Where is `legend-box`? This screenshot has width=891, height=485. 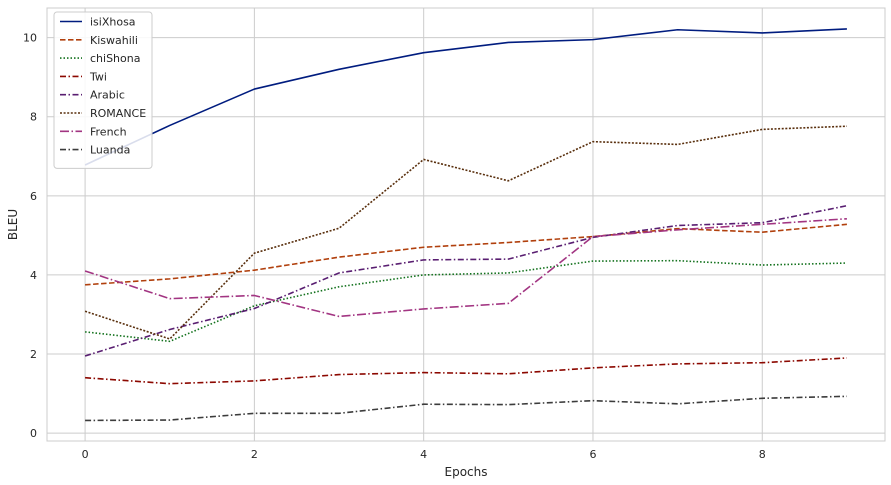
legend-box is located at coordinates (103, 90).